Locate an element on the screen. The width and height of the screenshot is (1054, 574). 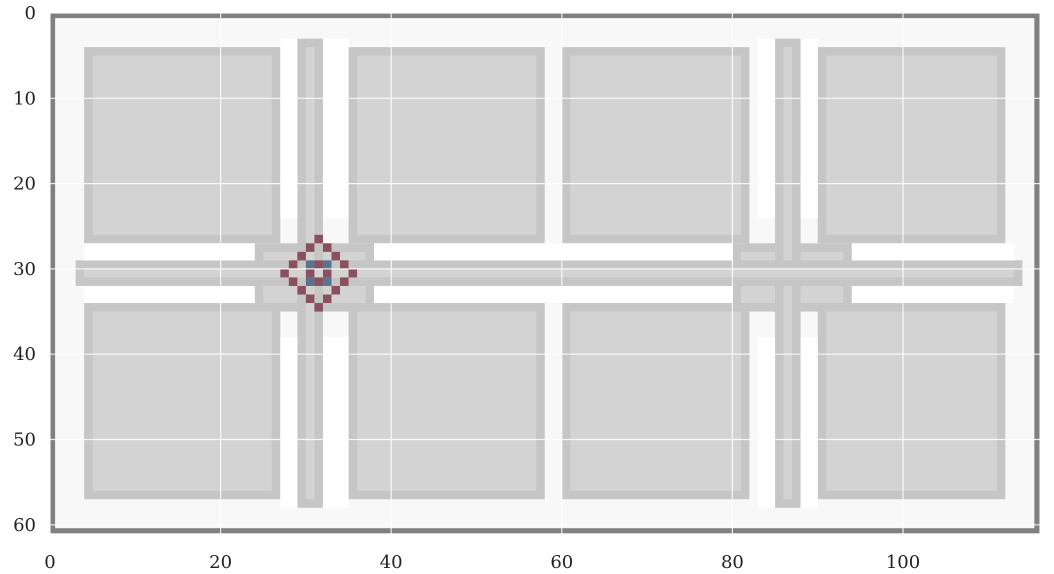
x-tick-label-1: 20 is located at coordinates (220, 562).